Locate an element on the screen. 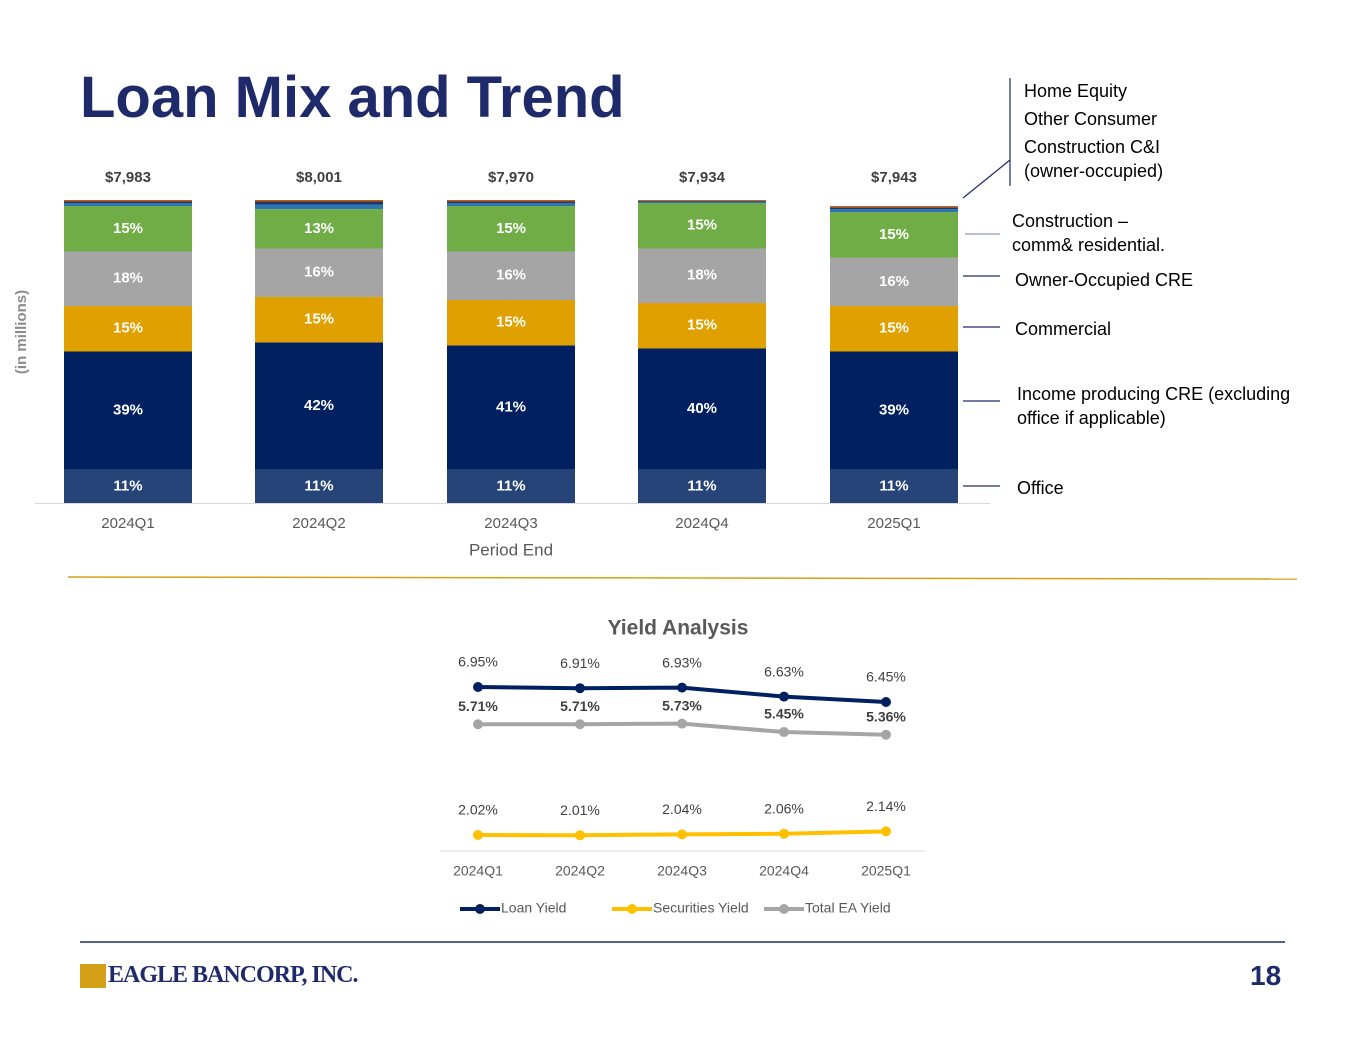 The image size is (1365, 1055). data-label: 2.04% is located at coordinates (682, 809).